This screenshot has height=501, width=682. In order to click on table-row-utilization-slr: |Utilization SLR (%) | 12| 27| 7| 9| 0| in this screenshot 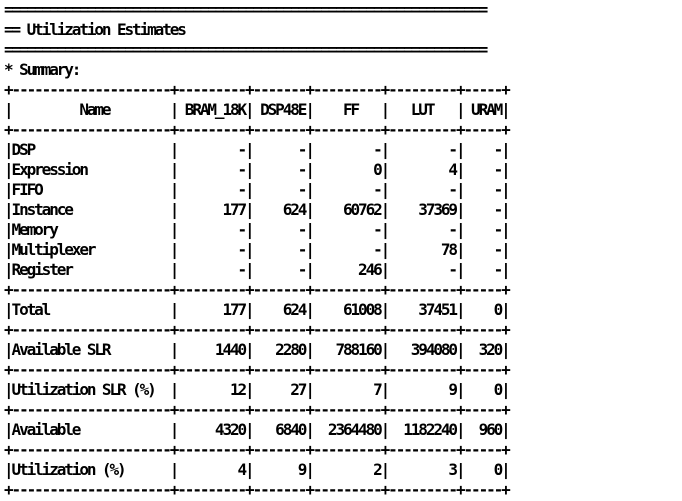, I will do `click(257, 389)`.